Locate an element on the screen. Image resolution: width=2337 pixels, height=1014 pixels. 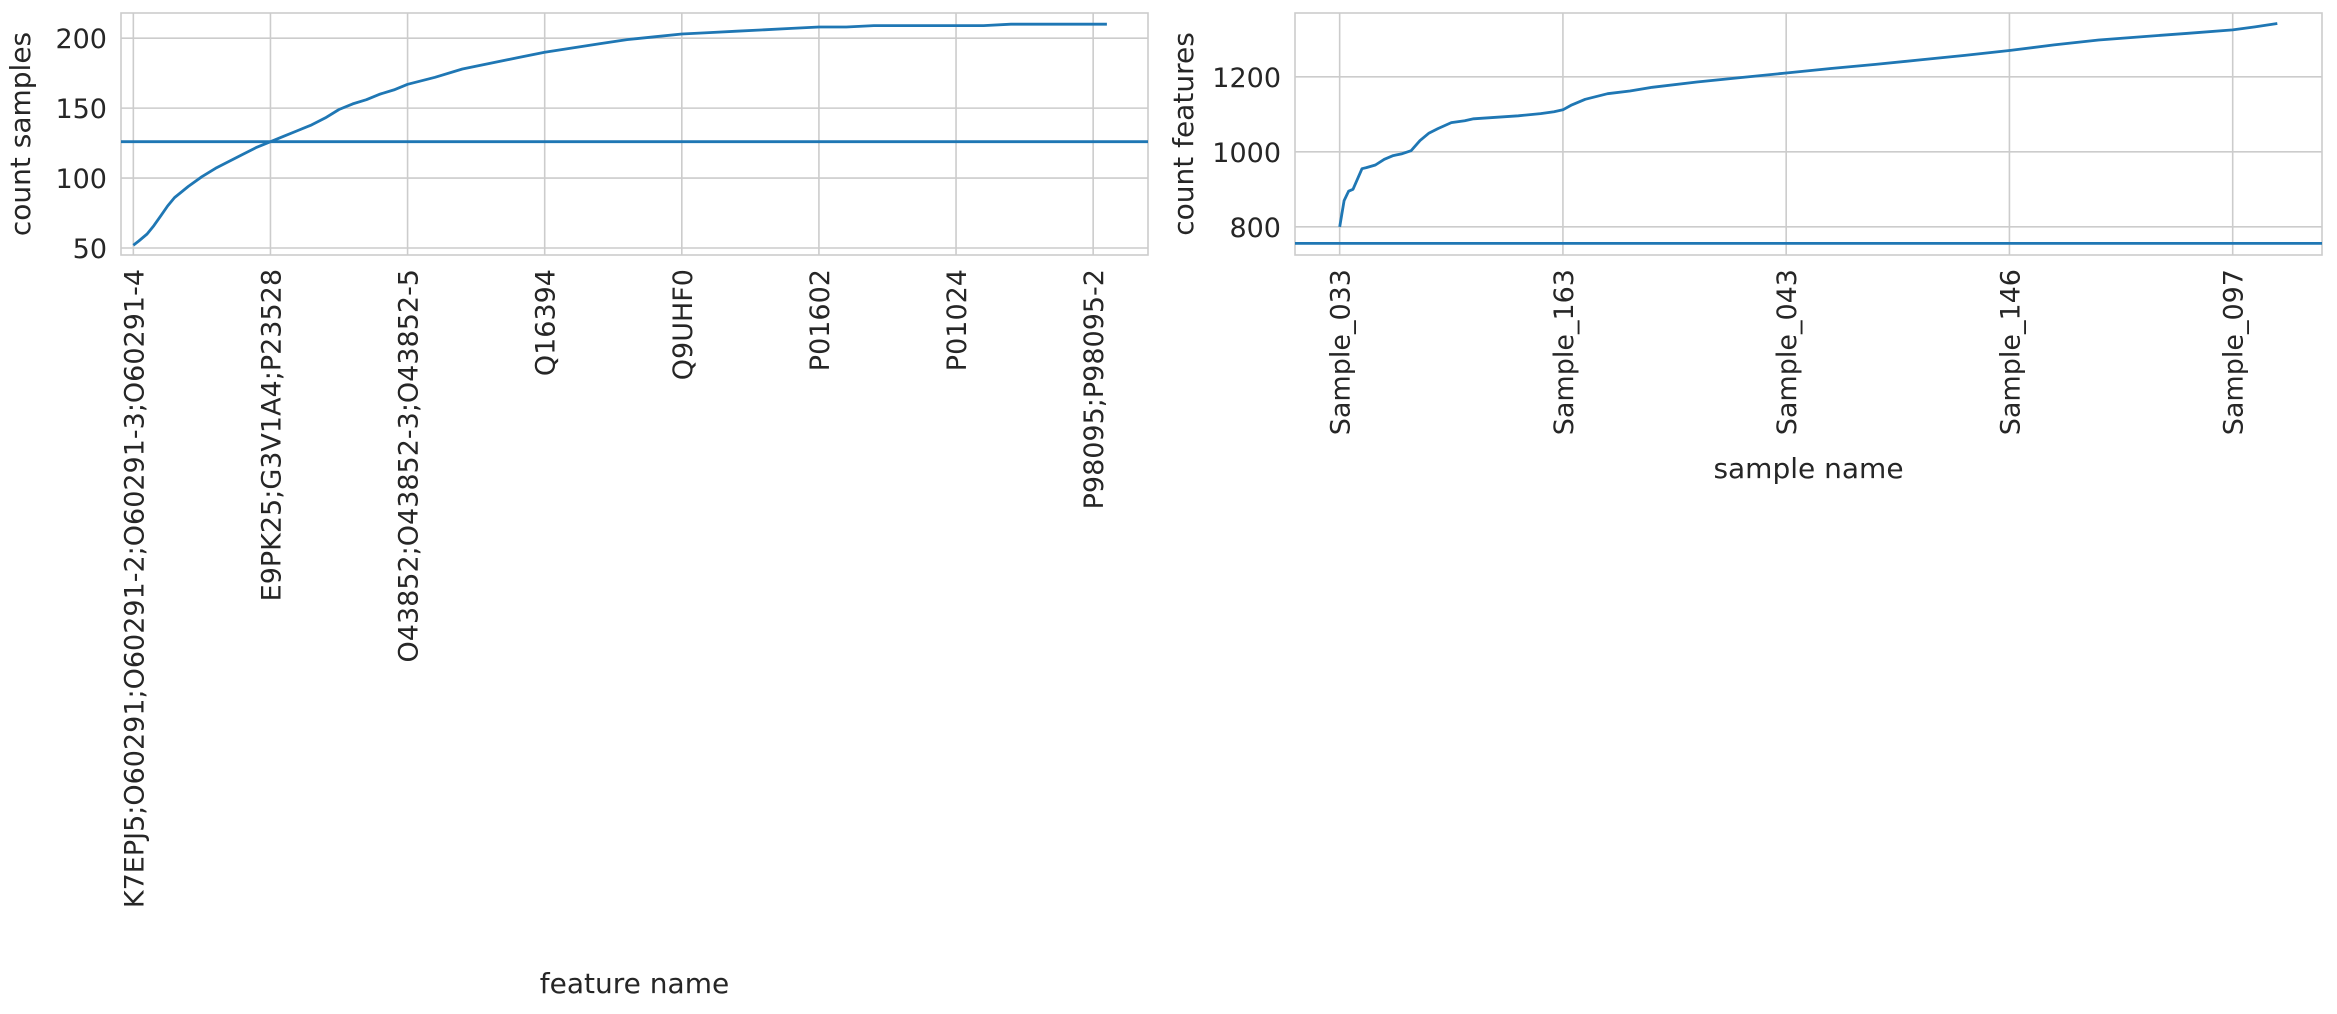
x-tick-label: K7EPJ5;O60291;O60291-2;O60291-3;O60291-4 is located at coordinates (134, 588).